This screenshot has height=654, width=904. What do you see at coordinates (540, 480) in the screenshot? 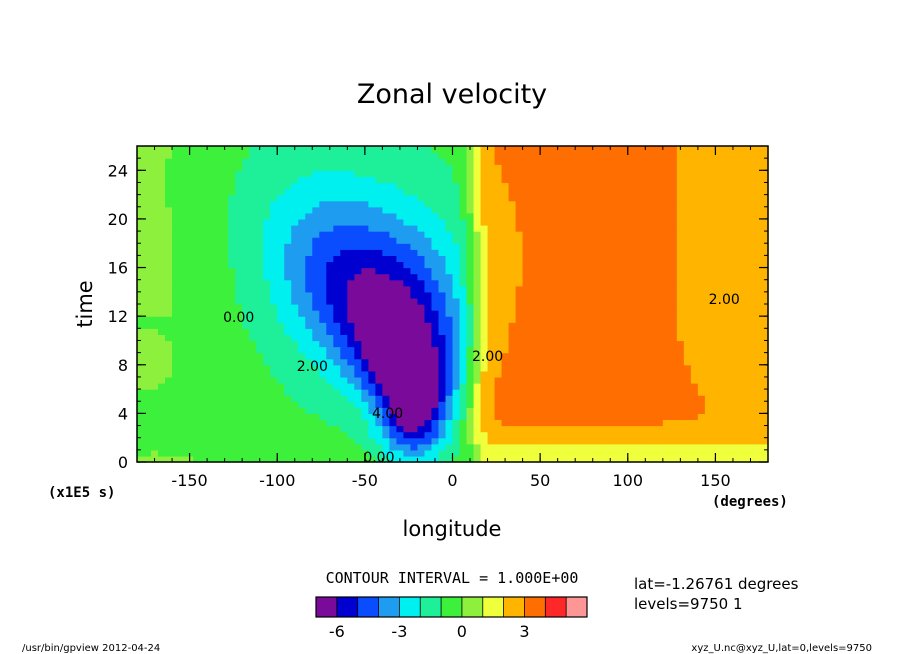
I see `x-tick-label: 50` at bounding box center [540, 480].